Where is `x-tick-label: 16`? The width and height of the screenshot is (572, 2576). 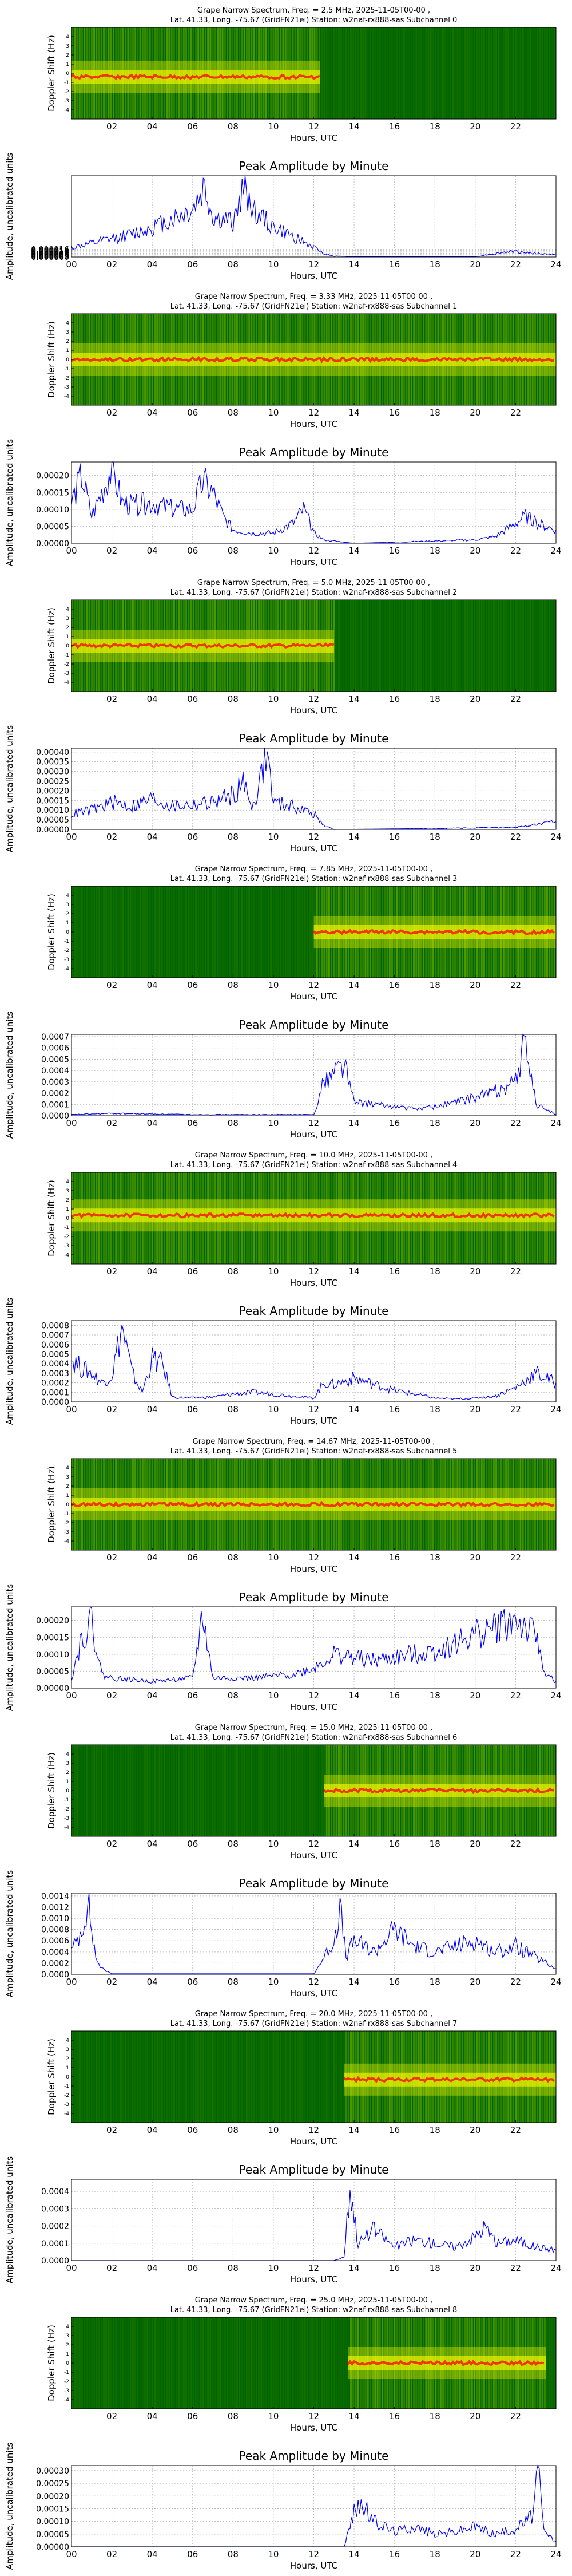 x-tick-label: 16 is located at coordinates (394, 126).